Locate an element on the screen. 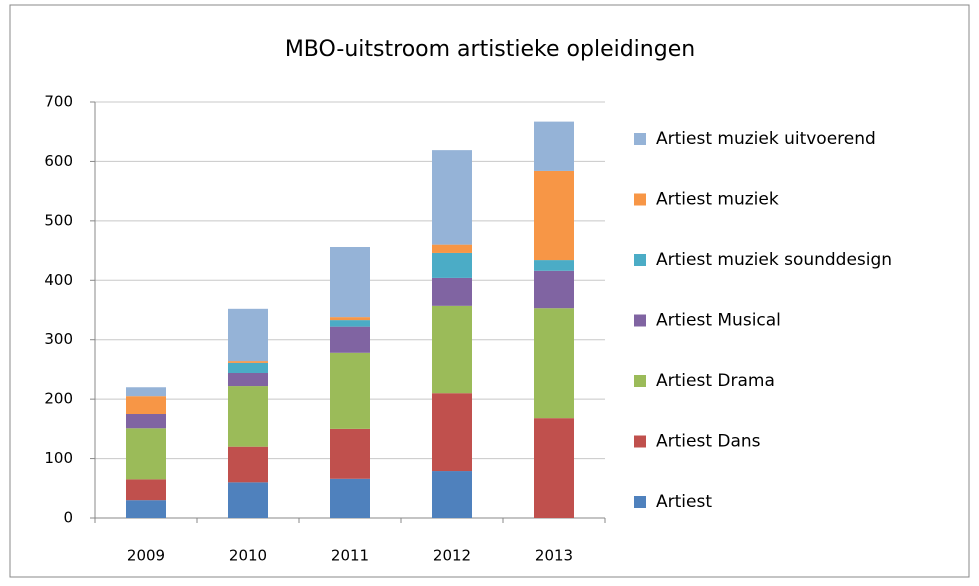 Image resolution: width=979 pixels, height=586 pixels. y-tick-label: 600 is located at coordinates (58, 161).